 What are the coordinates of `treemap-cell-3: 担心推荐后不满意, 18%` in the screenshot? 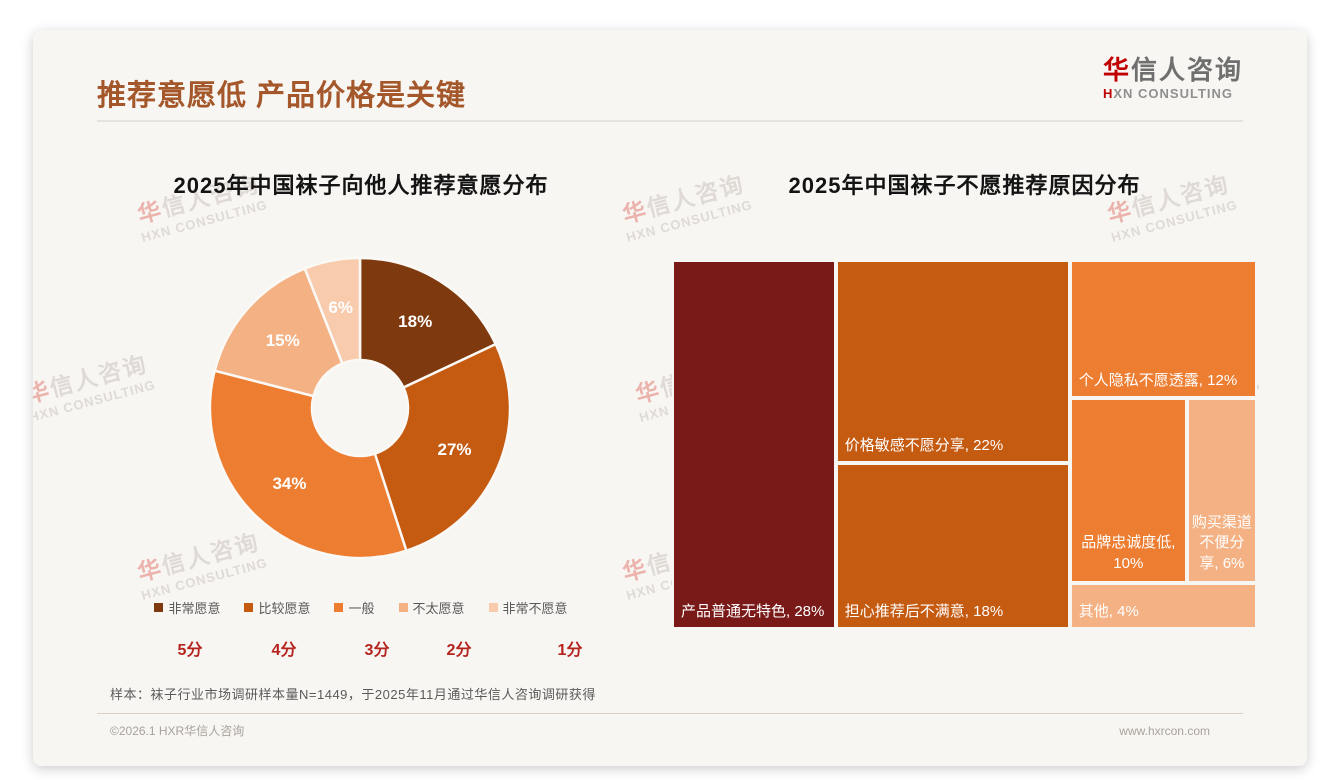 It's located at (952, 545).